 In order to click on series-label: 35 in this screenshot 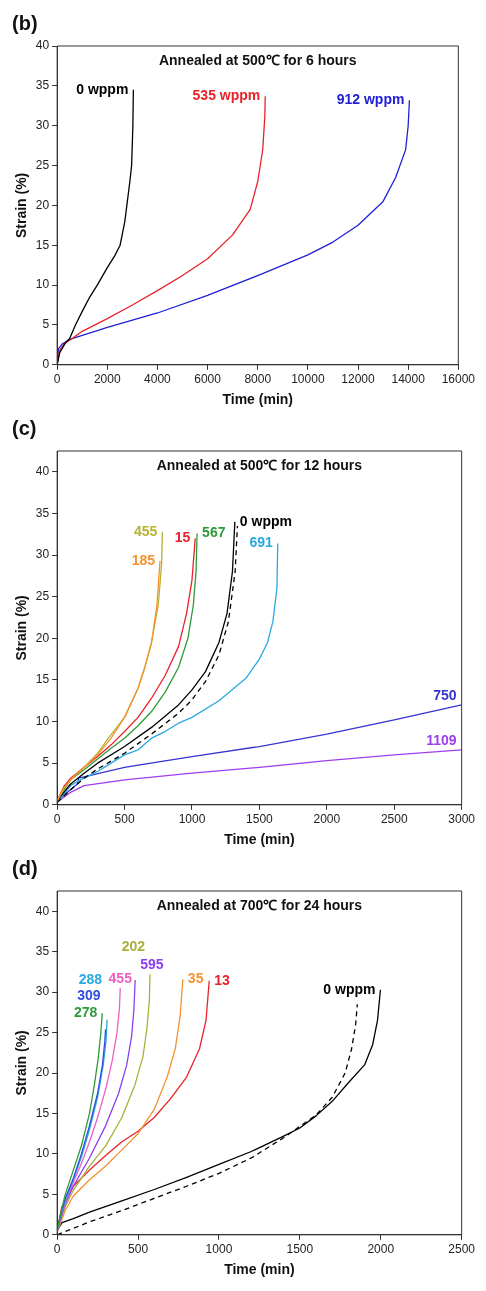, I will do `click(195, 978)`.